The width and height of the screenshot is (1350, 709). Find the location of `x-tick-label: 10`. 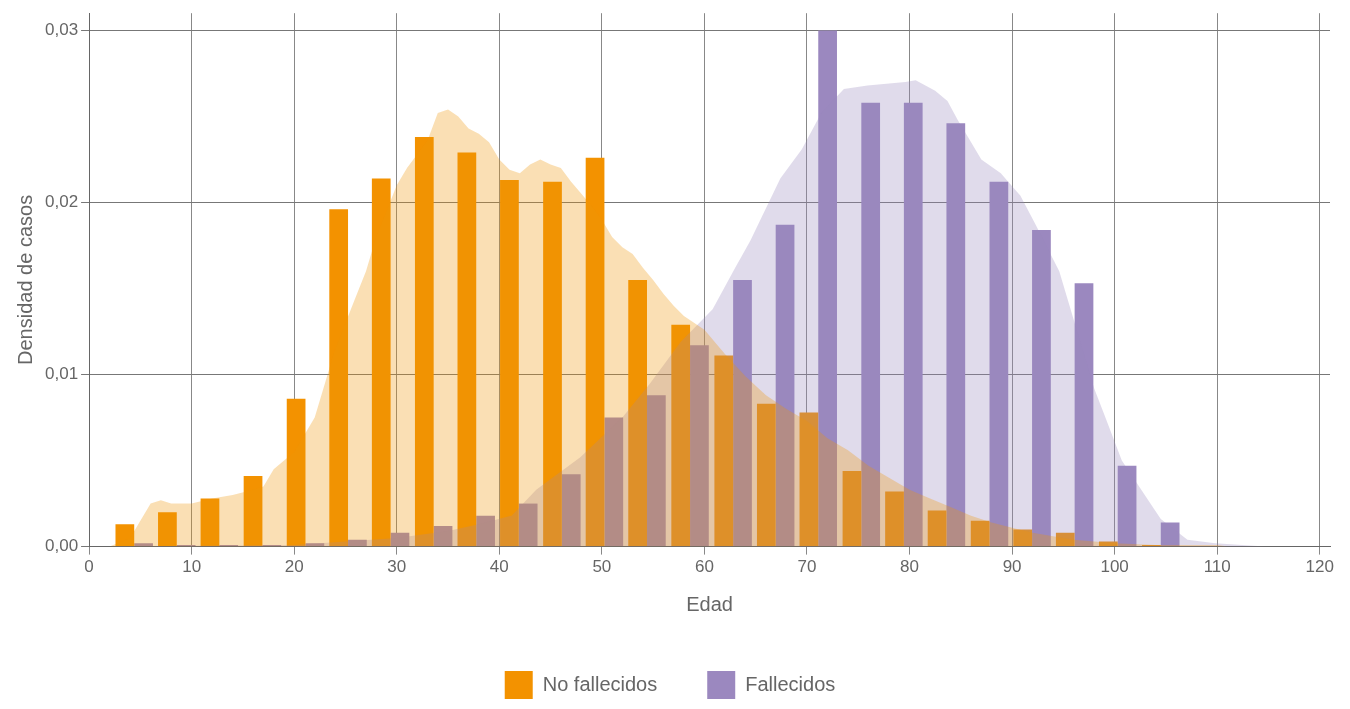

x-tick-label: 10 is located at coordinates (192, 567).